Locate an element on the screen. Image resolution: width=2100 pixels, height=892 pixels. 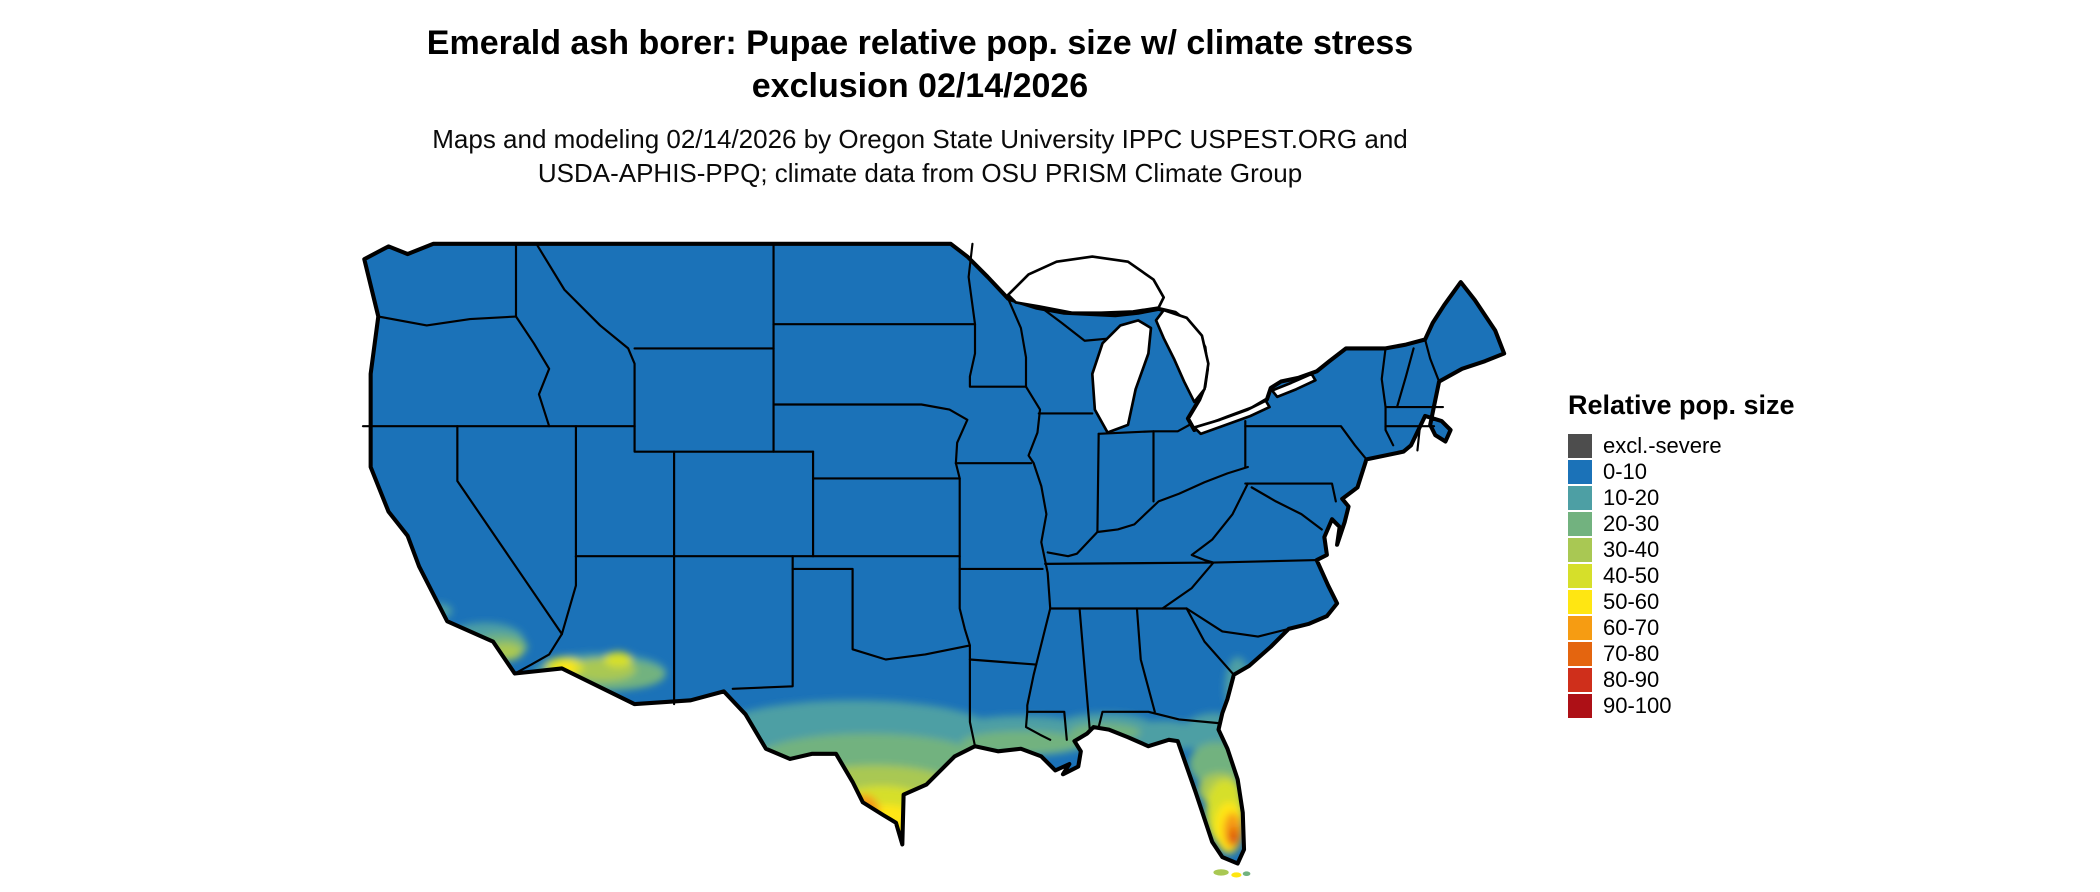
legend-label: 10-20 is located at coordinates (1631, 497).